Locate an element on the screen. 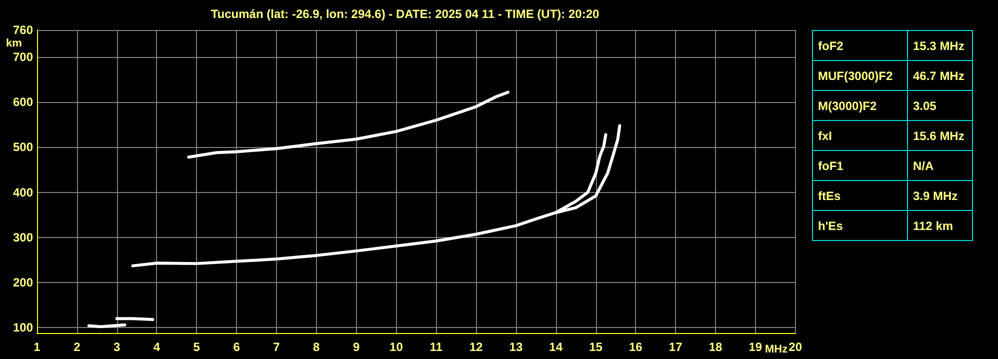 The image size is (998, 359). text: 3.05 is located at coordinates (940, 105).